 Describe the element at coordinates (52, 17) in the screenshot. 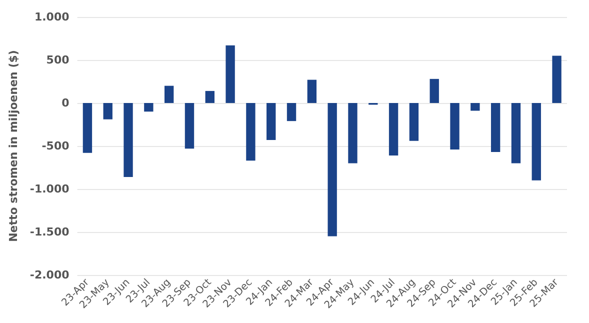

I see `y-tick-label: 1.000` at that location.